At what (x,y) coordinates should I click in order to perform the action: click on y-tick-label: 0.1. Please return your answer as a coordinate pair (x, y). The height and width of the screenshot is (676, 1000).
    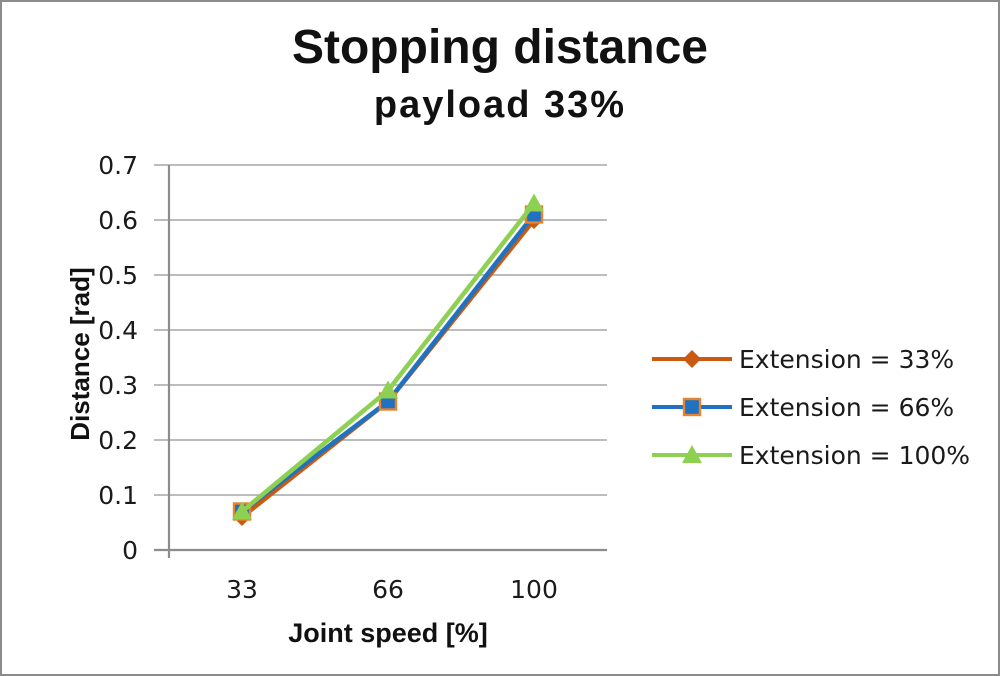
    Looking at the image, I should click on (118, 495).